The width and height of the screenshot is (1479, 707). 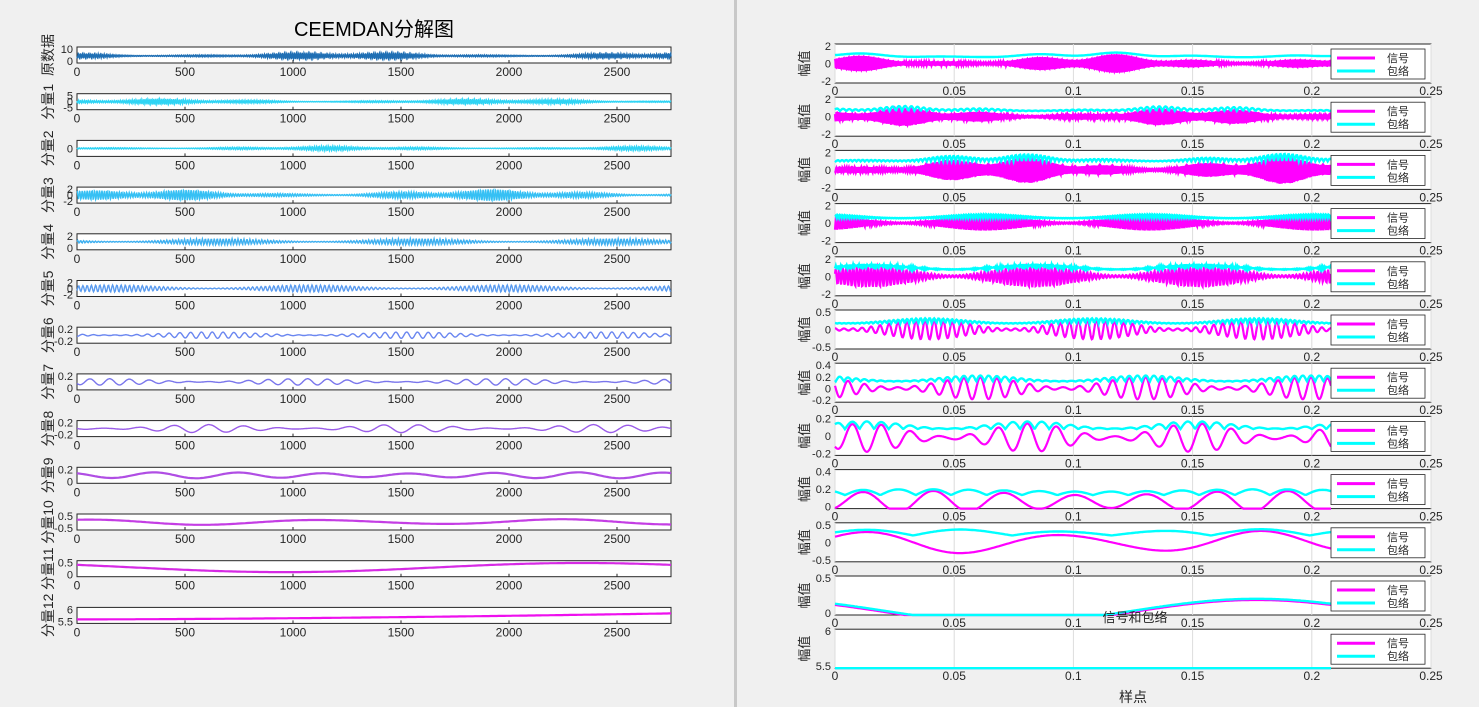 What do you see at coordinates (48, 428) in the screenshot?
I see `y-axis-label: 分量8` at bounding box center [48, 428].